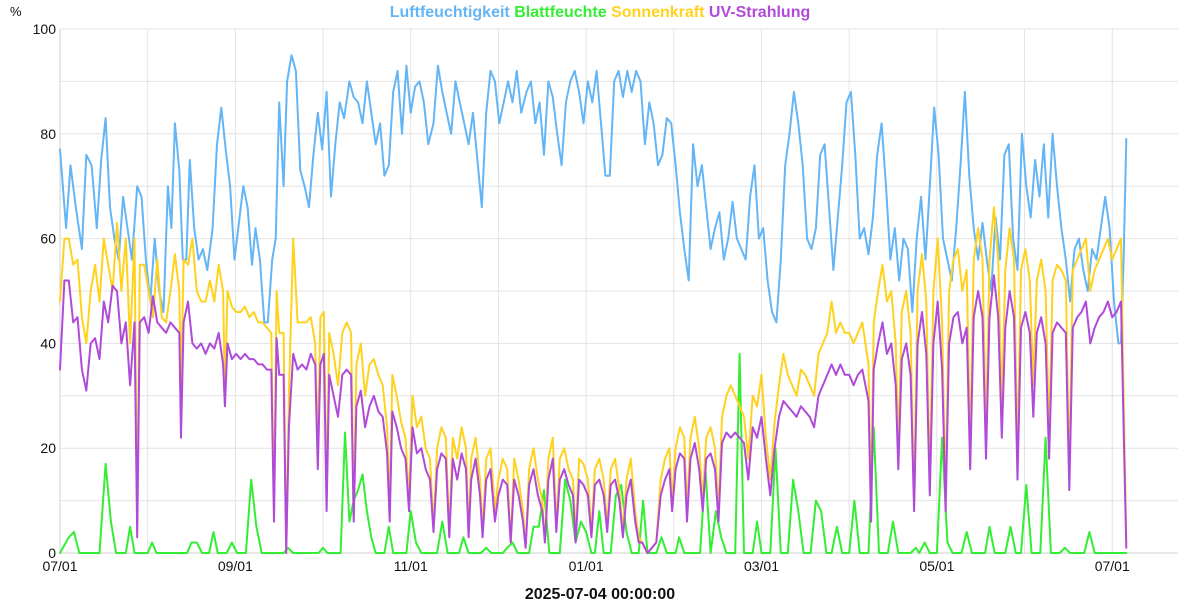 This screenshot has width=1200, height=600. I want to click on y-tick-label: 100, so click(45, 29).